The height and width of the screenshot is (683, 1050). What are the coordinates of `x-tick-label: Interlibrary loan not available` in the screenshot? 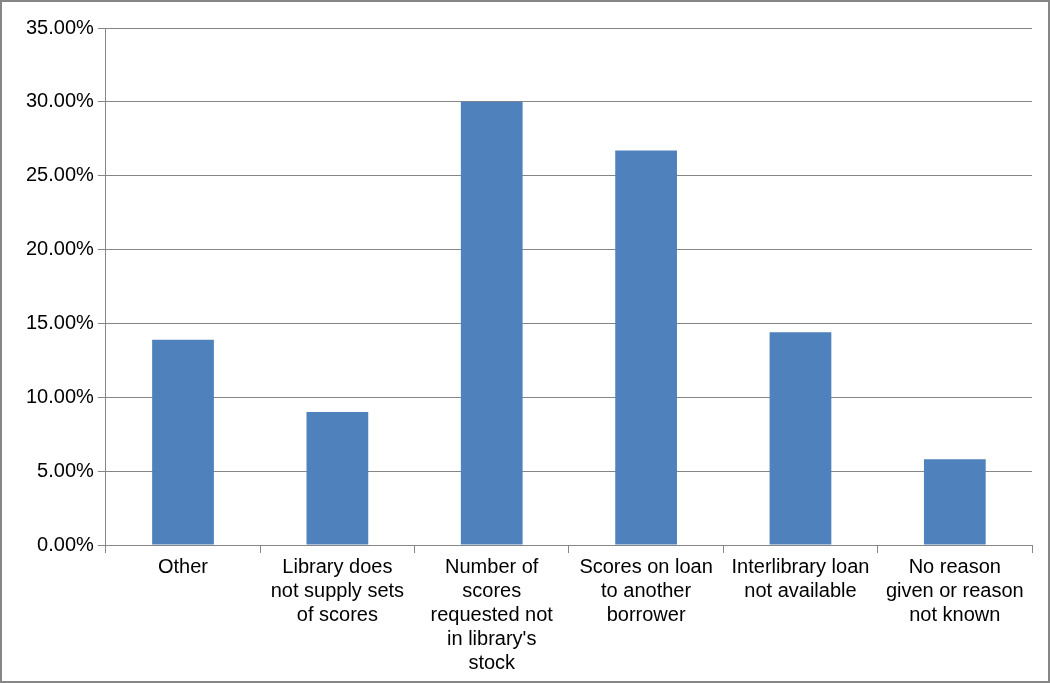 It's located at (800, 577).